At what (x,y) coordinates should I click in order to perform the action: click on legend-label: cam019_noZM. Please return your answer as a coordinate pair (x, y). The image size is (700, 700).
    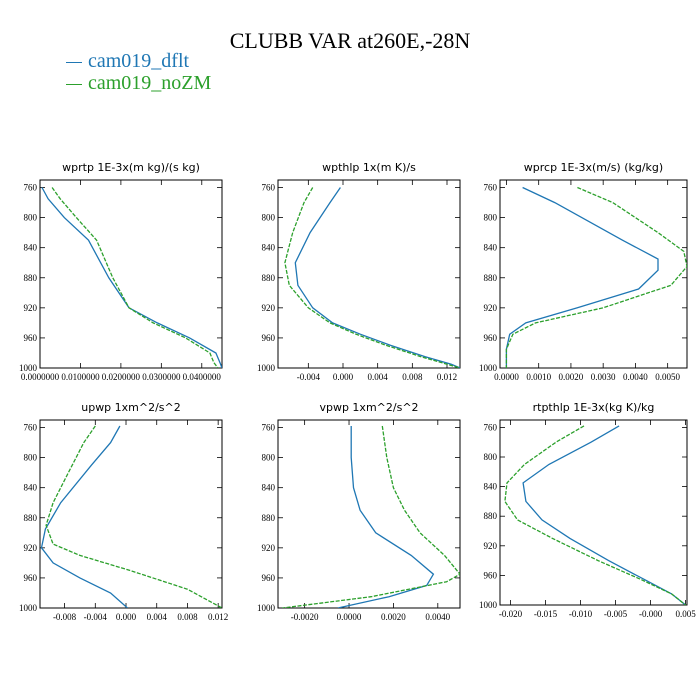
    Looking at the image, I should click on (150, 83).